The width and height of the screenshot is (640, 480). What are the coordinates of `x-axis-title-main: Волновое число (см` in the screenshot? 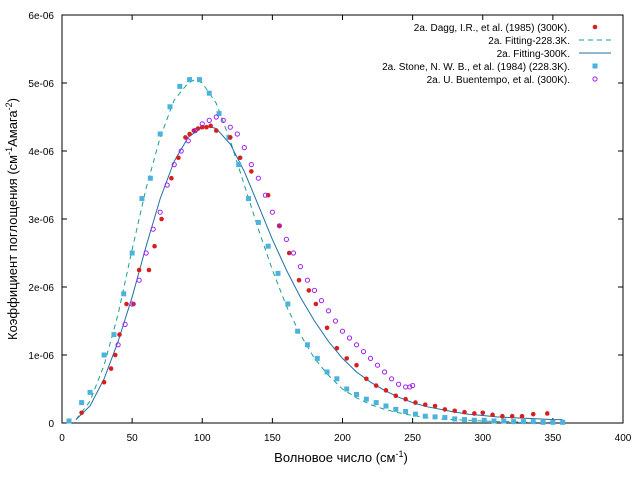 It's located at (334, 457).